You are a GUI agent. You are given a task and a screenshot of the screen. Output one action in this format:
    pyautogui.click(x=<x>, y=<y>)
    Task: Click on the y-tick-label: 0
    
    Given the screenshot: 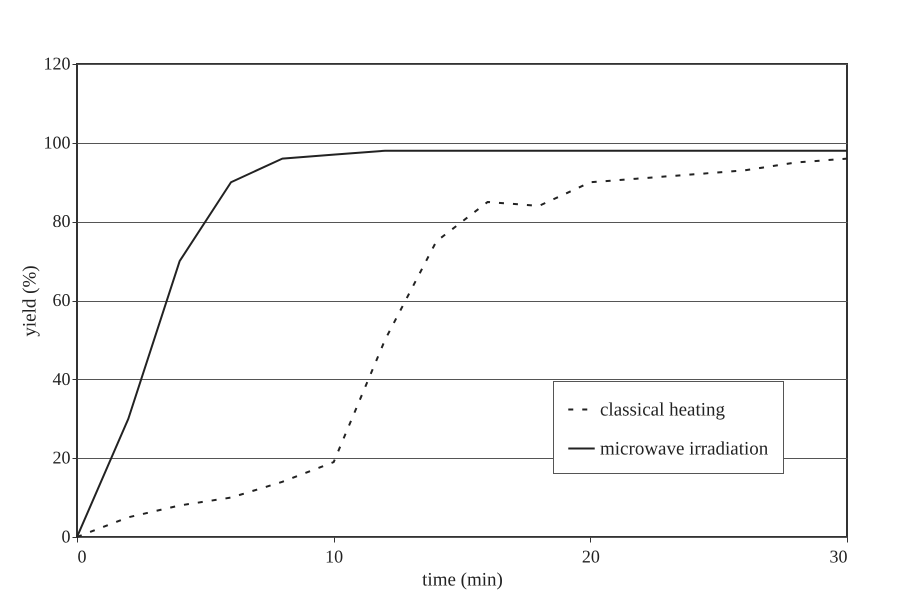 What is the action you would take?
    pyautogui.click(x=66, y=536)
    